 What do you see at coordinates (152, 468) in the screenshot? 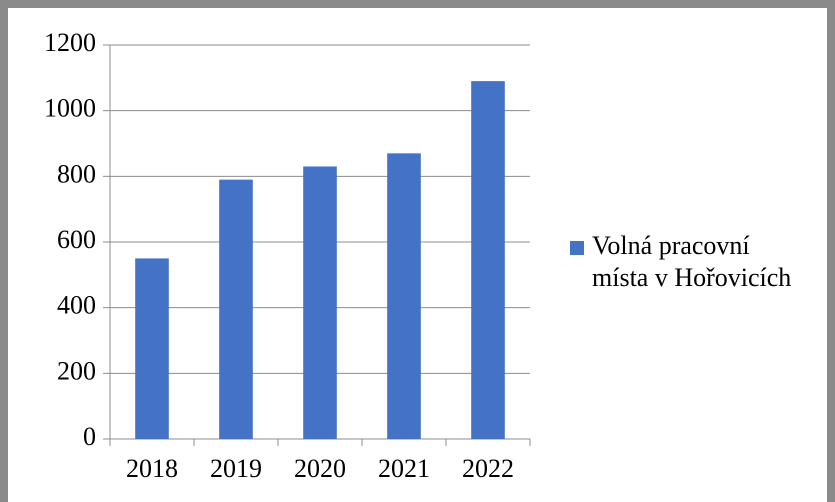
I see `x-tick-label: 2018` at bounding box center [152, 468].